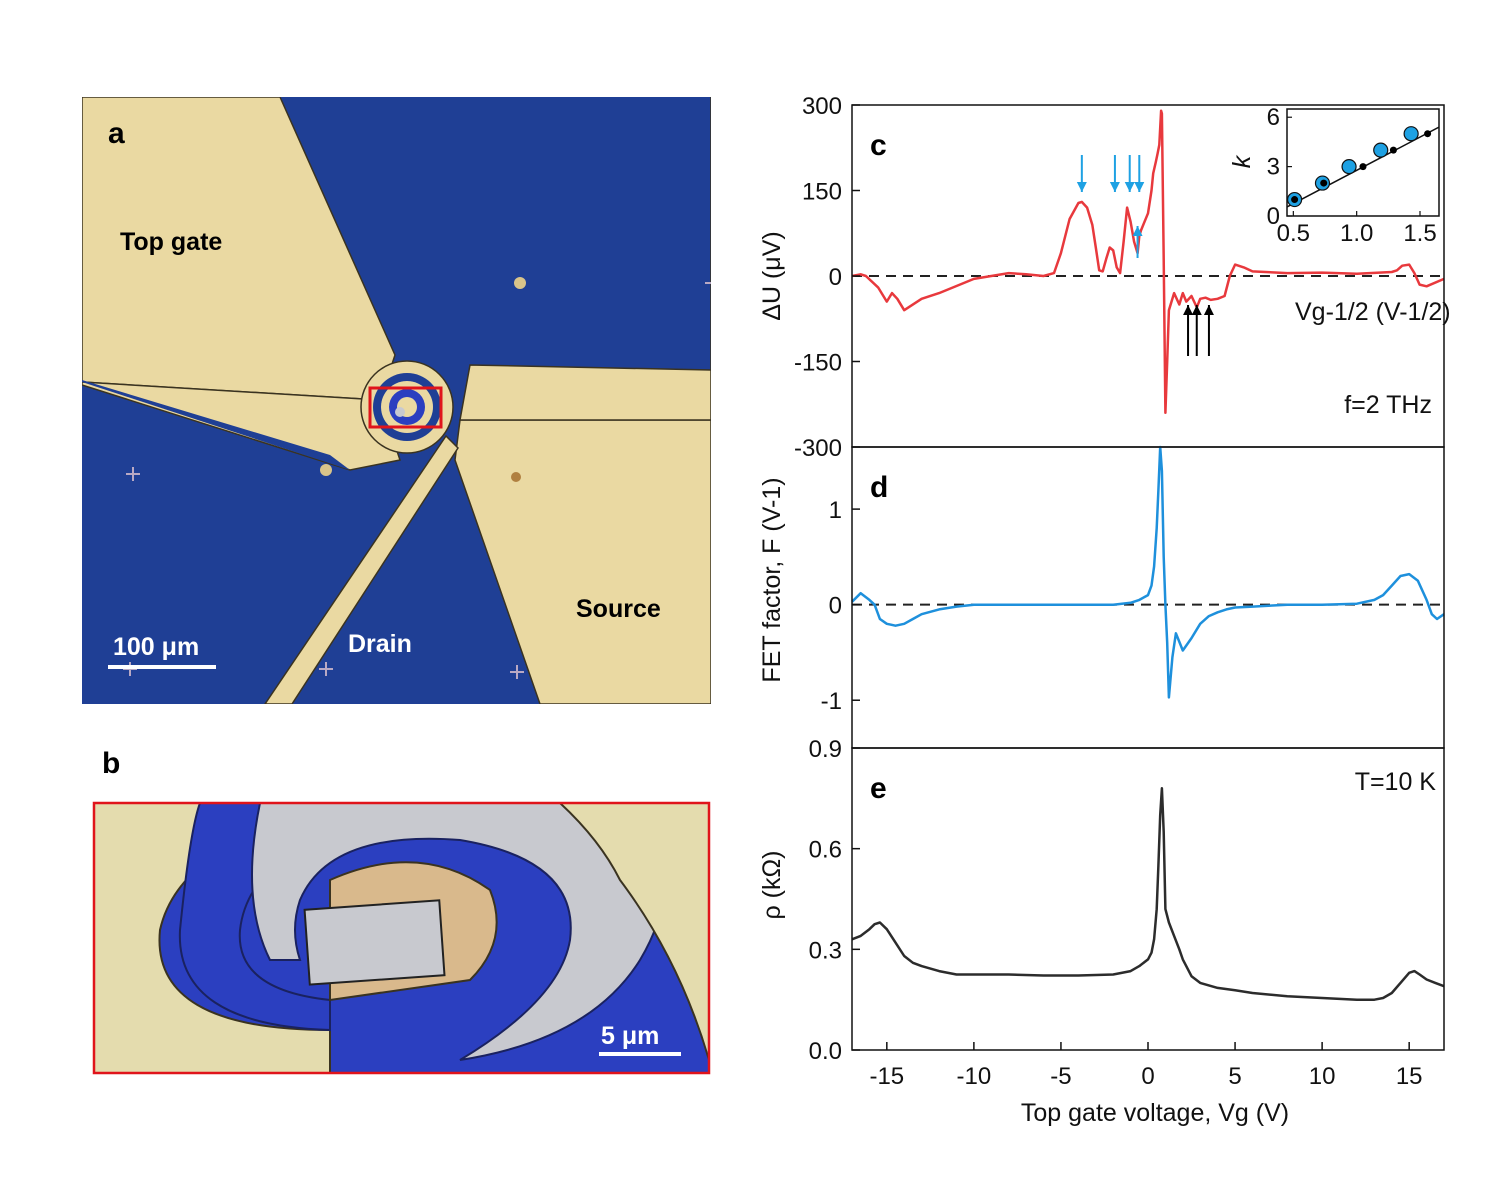  I want to click on panel-e-ylabel: ρ (kΩ), so click(772, 884).